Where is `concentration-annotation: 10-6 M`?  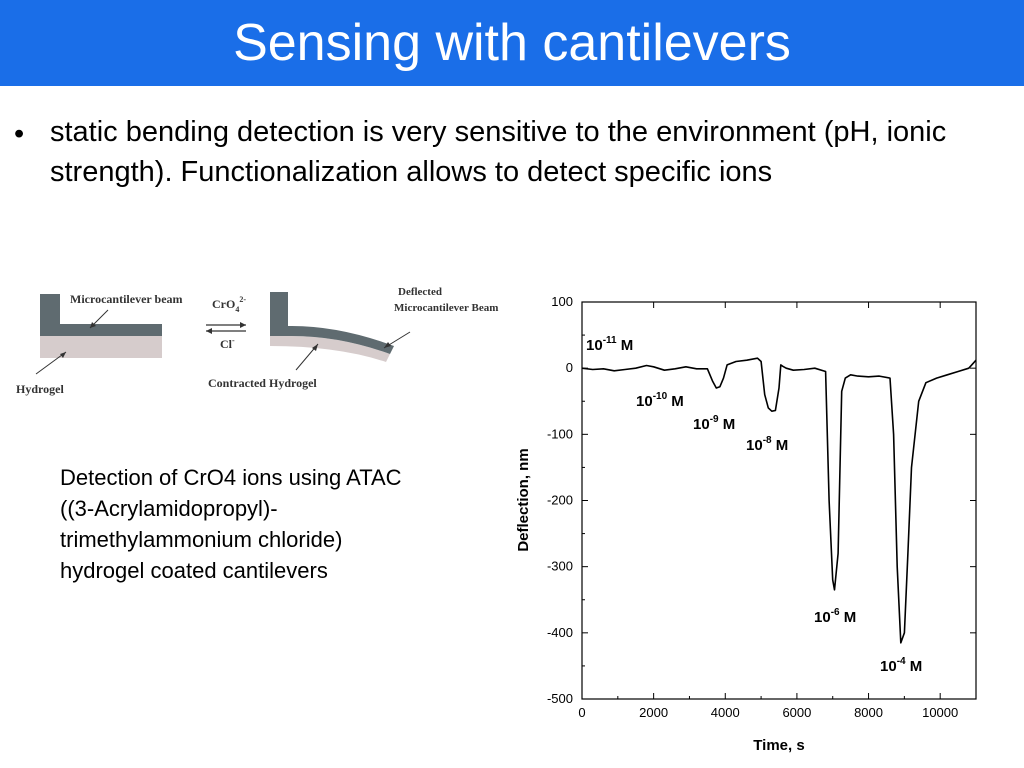
concentration-annotation: 10-6 M is located at coordinates (835, 616).